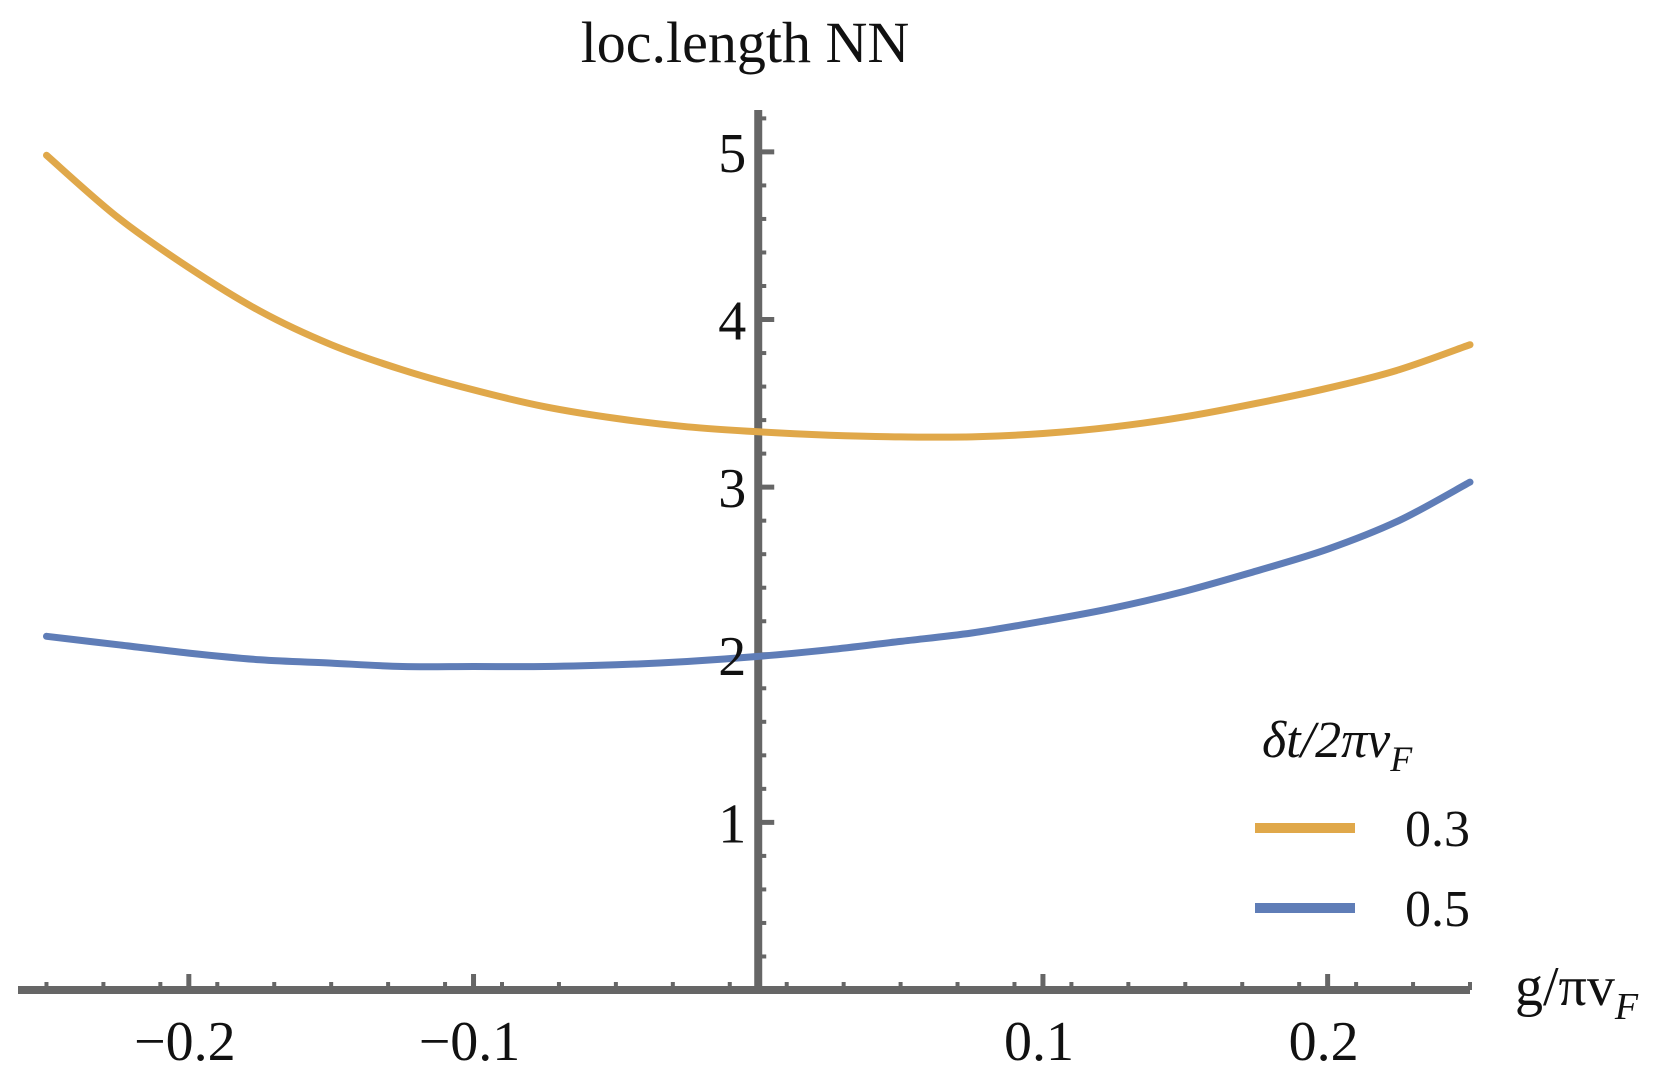 This screenshot has width=1673, height=1072. I want to click on x-axis-label: g/πvF, so click(1577, 992).